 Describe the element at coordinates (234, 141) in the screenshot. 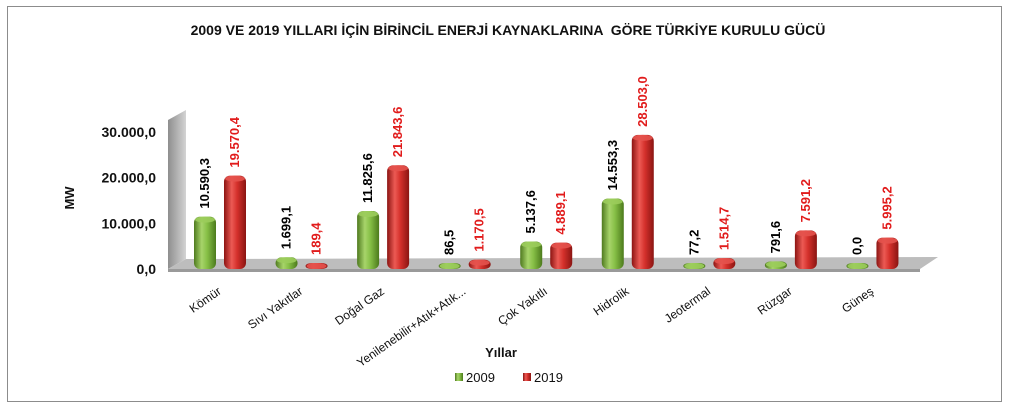

I see `data-label-2019: 19.570,4` at that location.